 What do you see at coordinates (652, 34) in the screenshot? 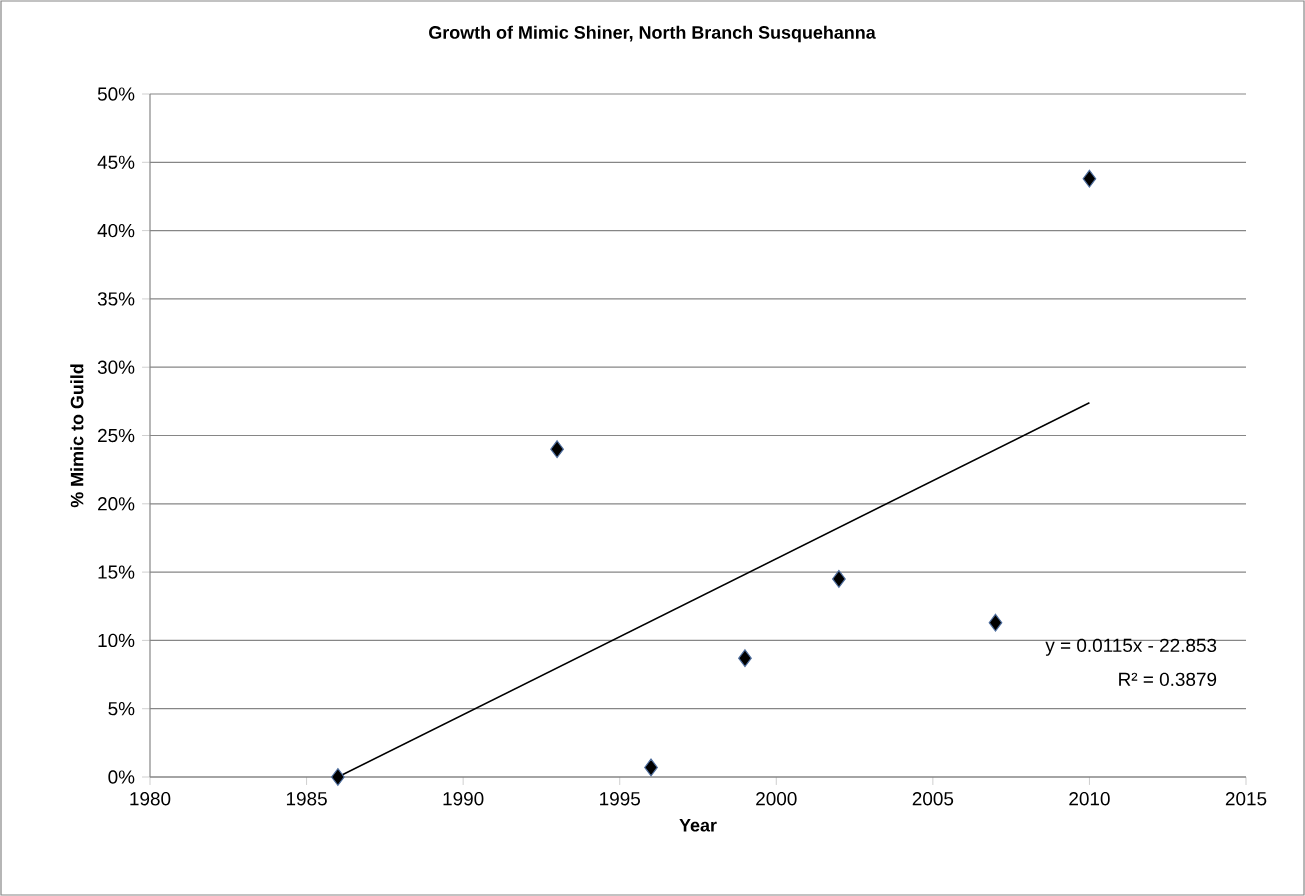
I see `chart-title: Growth of Mimic Shiner, North Branch Susquehanna` at bounding box center [652, 34].